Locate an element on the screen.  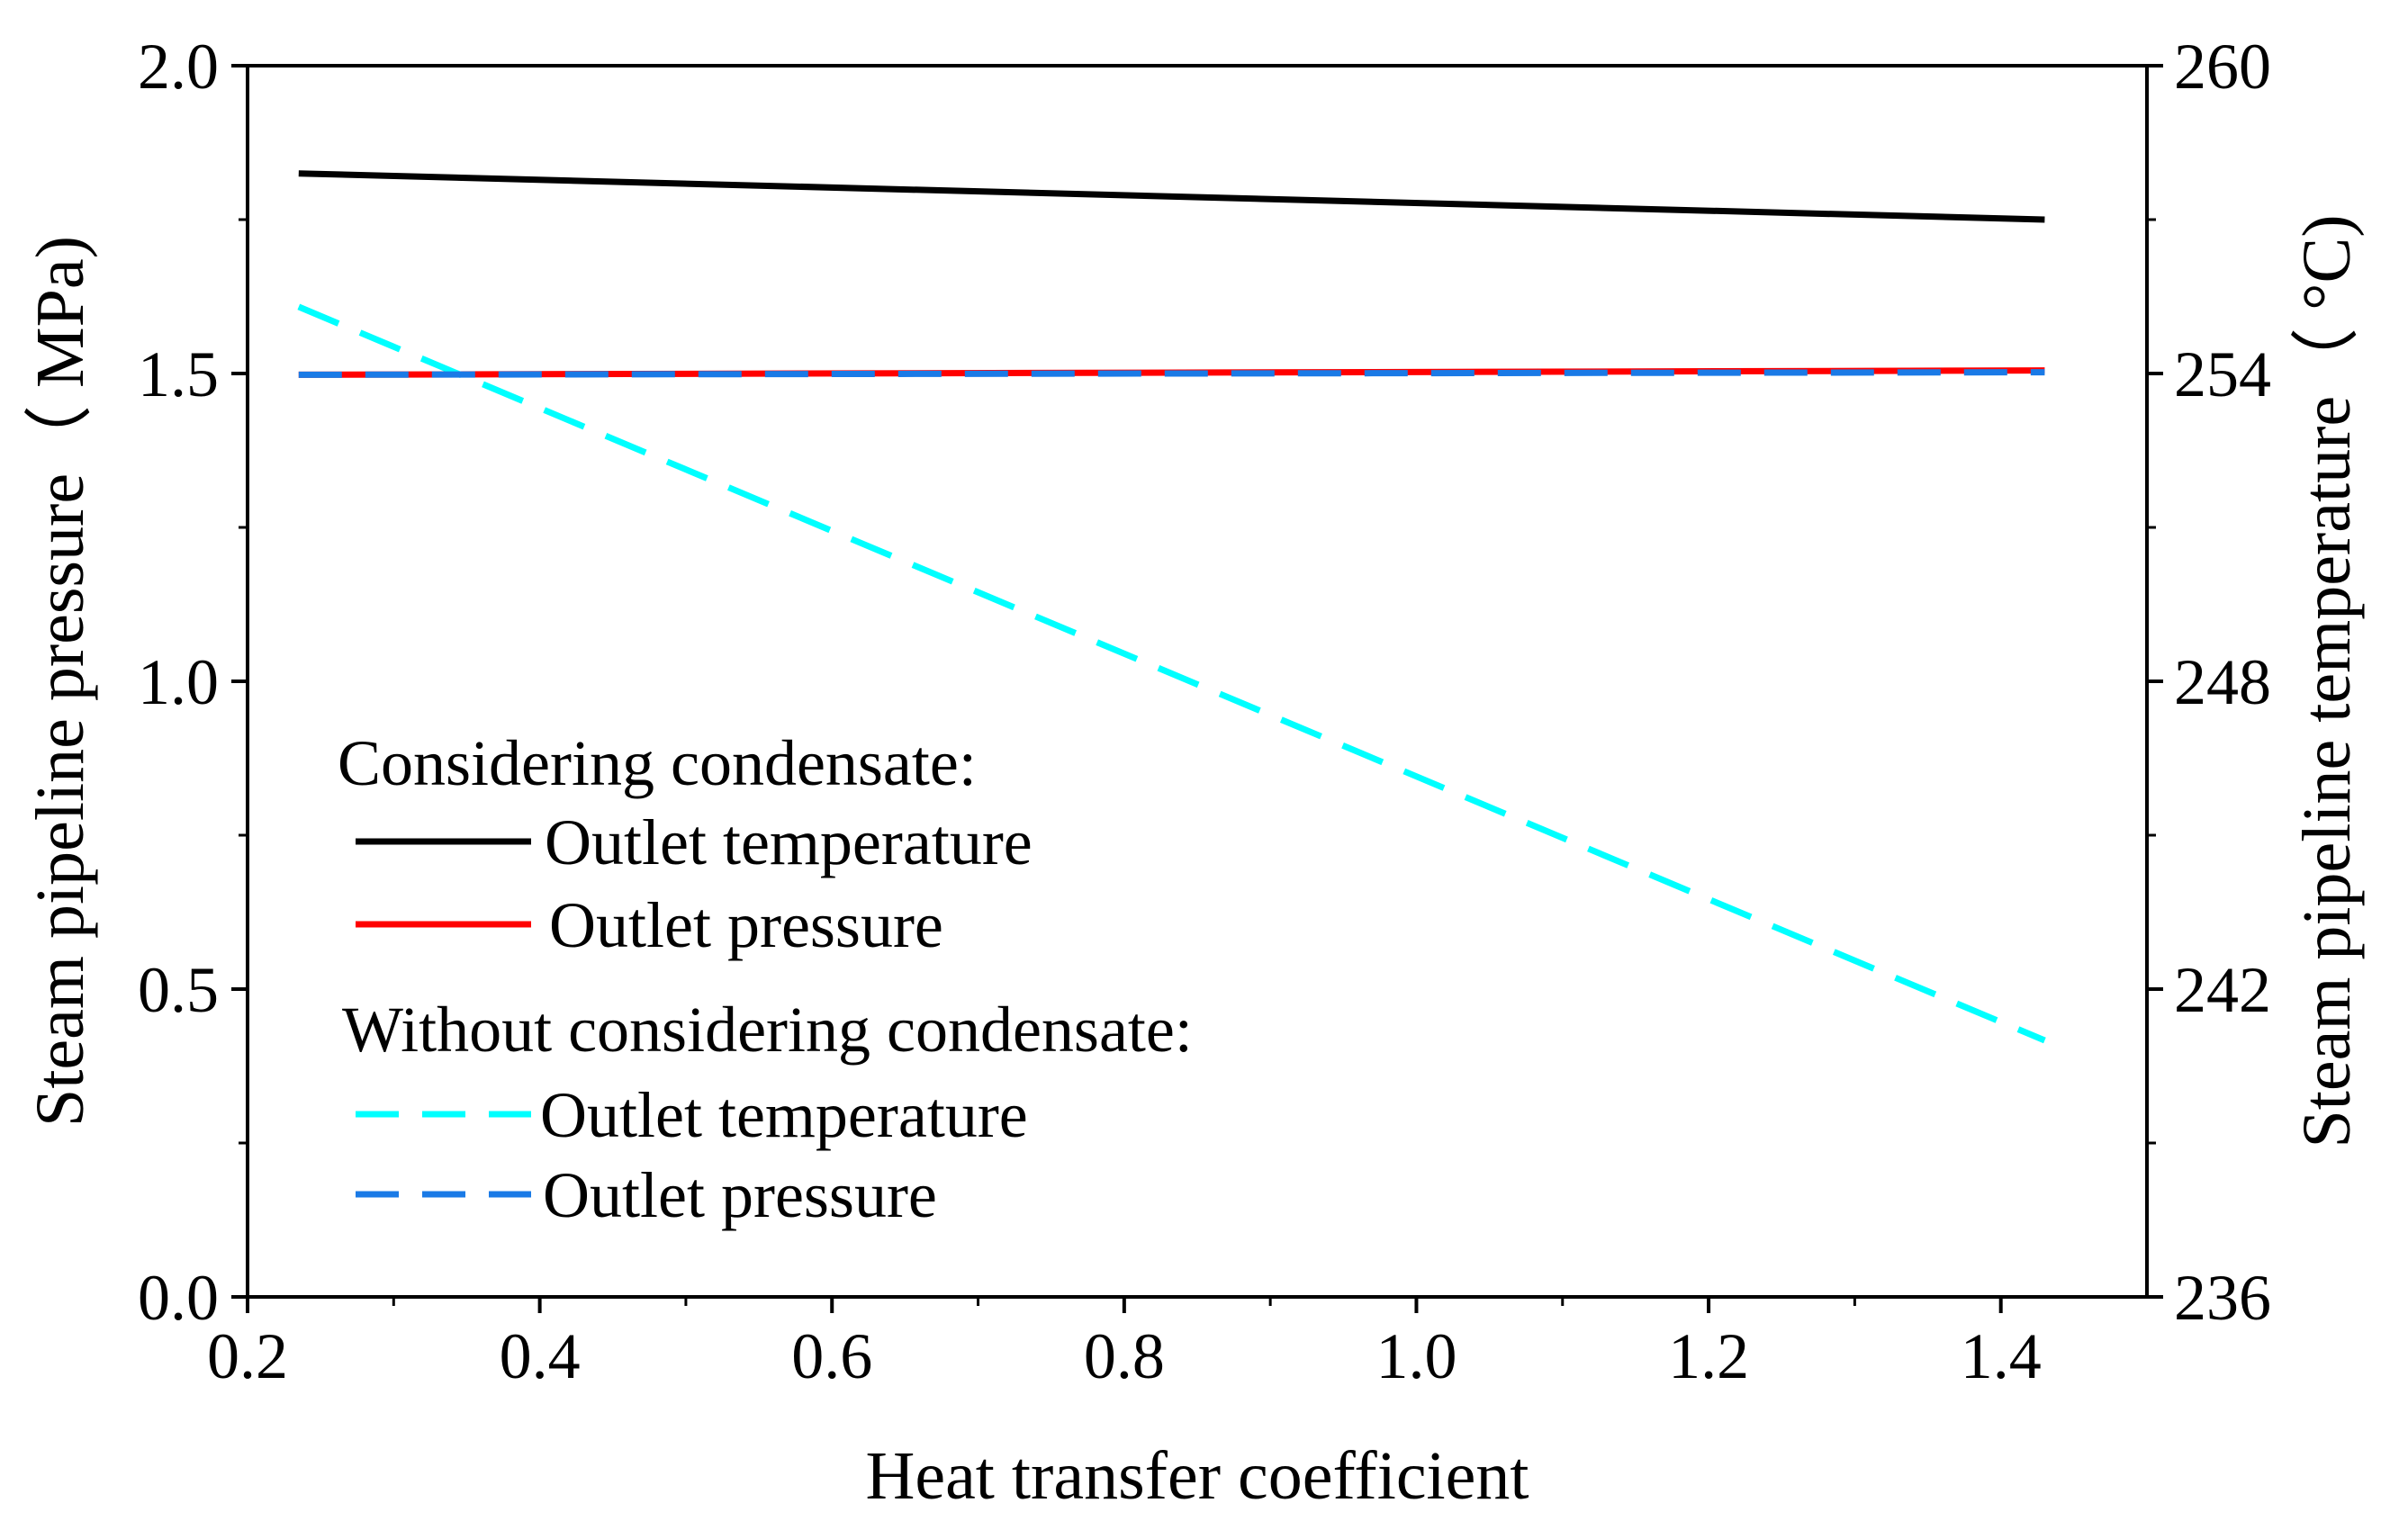
x-tick-label: 1.2 is located at coordinates (1709, 1356).